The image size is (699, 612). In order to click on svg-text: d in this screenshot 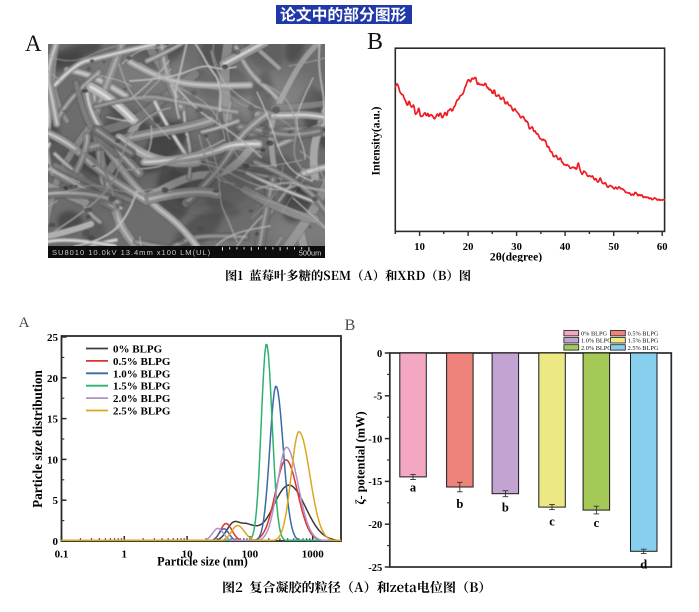, I will do `click(643, 565)`.